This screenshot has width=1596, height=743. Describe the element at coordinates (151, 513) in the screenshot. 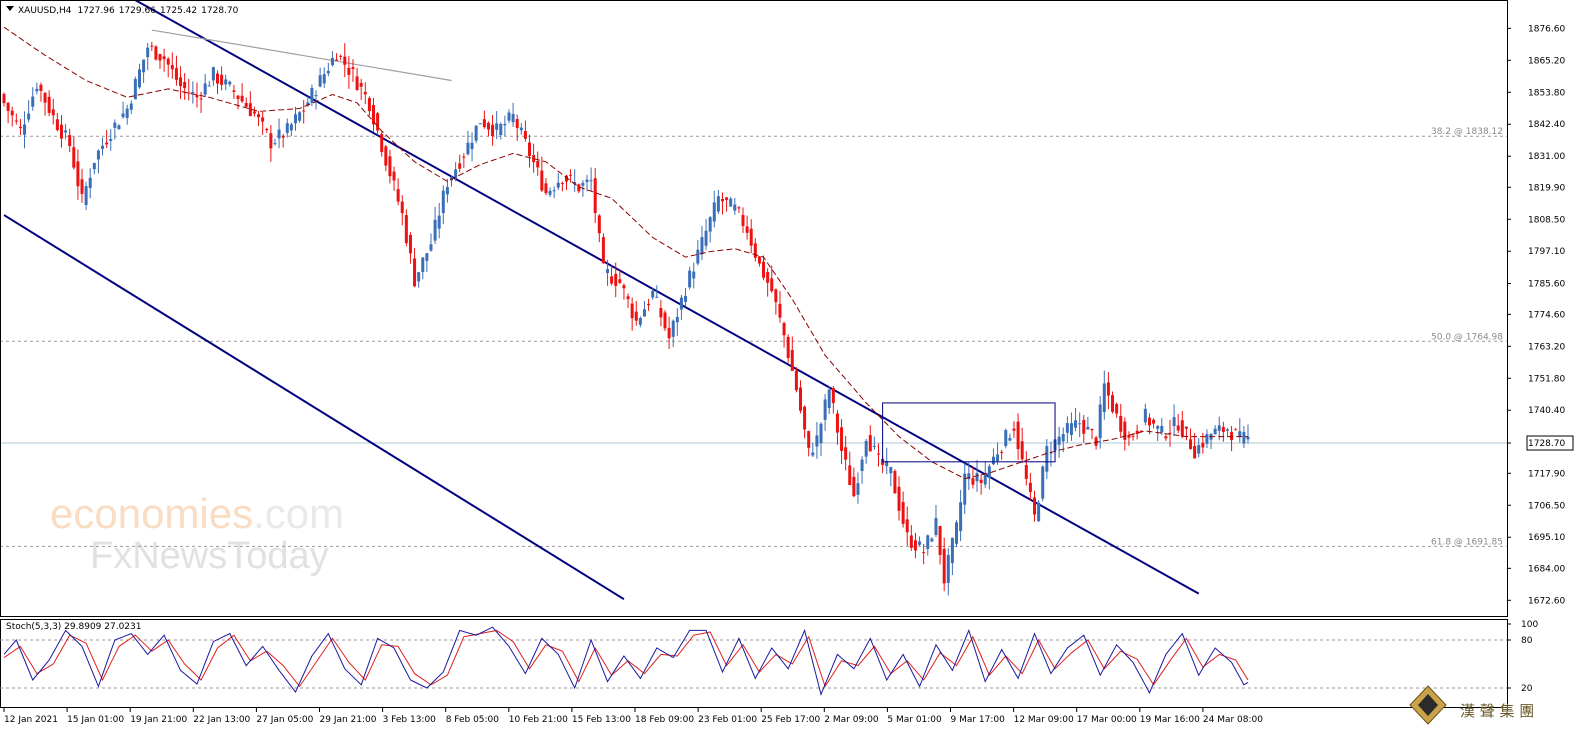

I see `watermark-economies: economies` at that location.